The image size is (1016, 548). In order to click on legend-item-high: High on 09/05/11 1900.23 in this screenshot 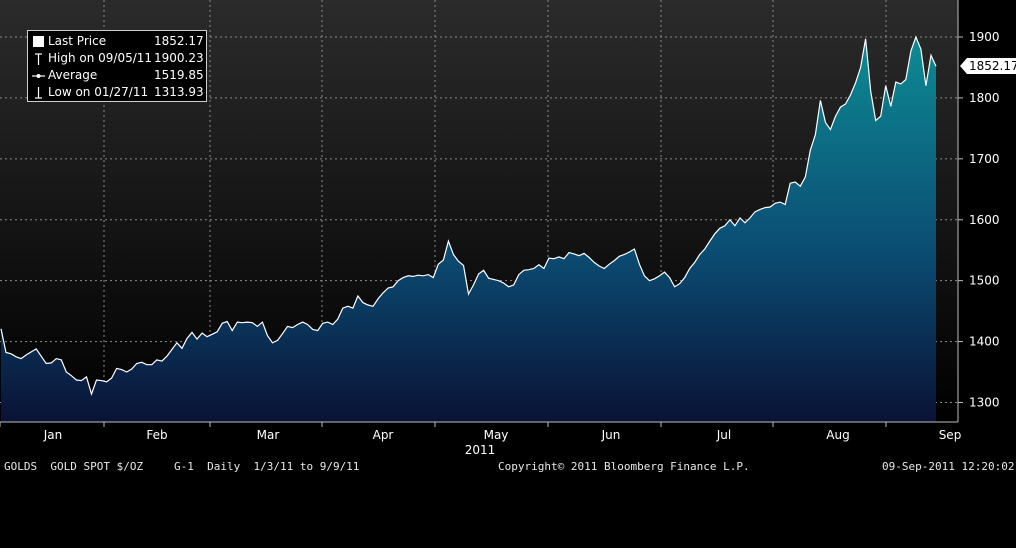, I will do `click(117, 58)`.